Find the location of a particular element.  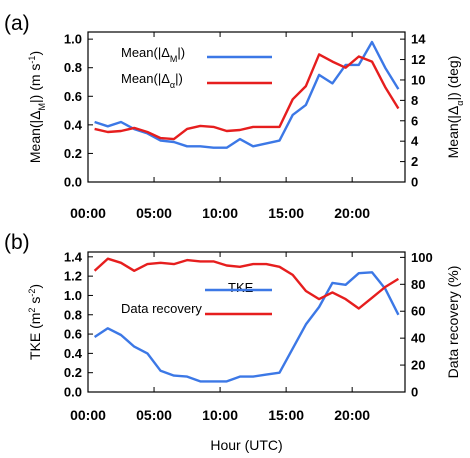

left-axis-label: Mean(|ΔM|) (m s-1) is located at coordinates (37, 107).